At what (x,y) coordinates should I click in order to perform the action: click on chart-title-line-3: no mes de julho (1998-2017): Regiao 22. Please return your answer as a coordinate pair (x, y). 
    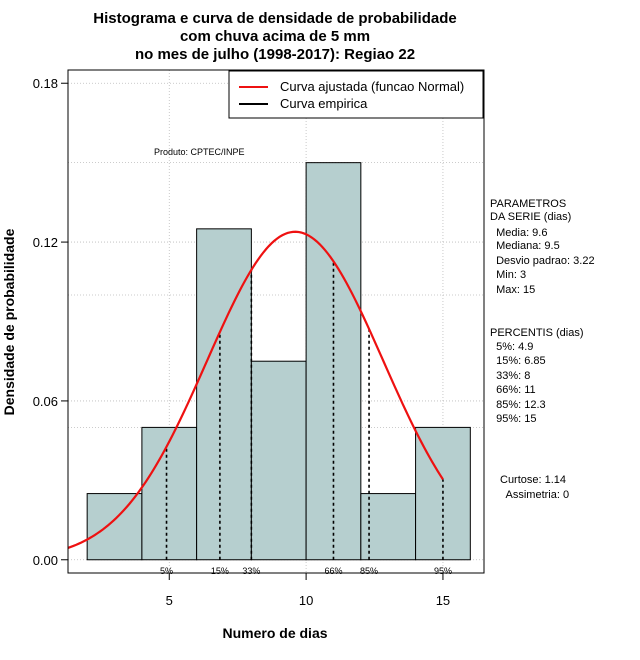
    Looking at the image, I should click on (275, 54).